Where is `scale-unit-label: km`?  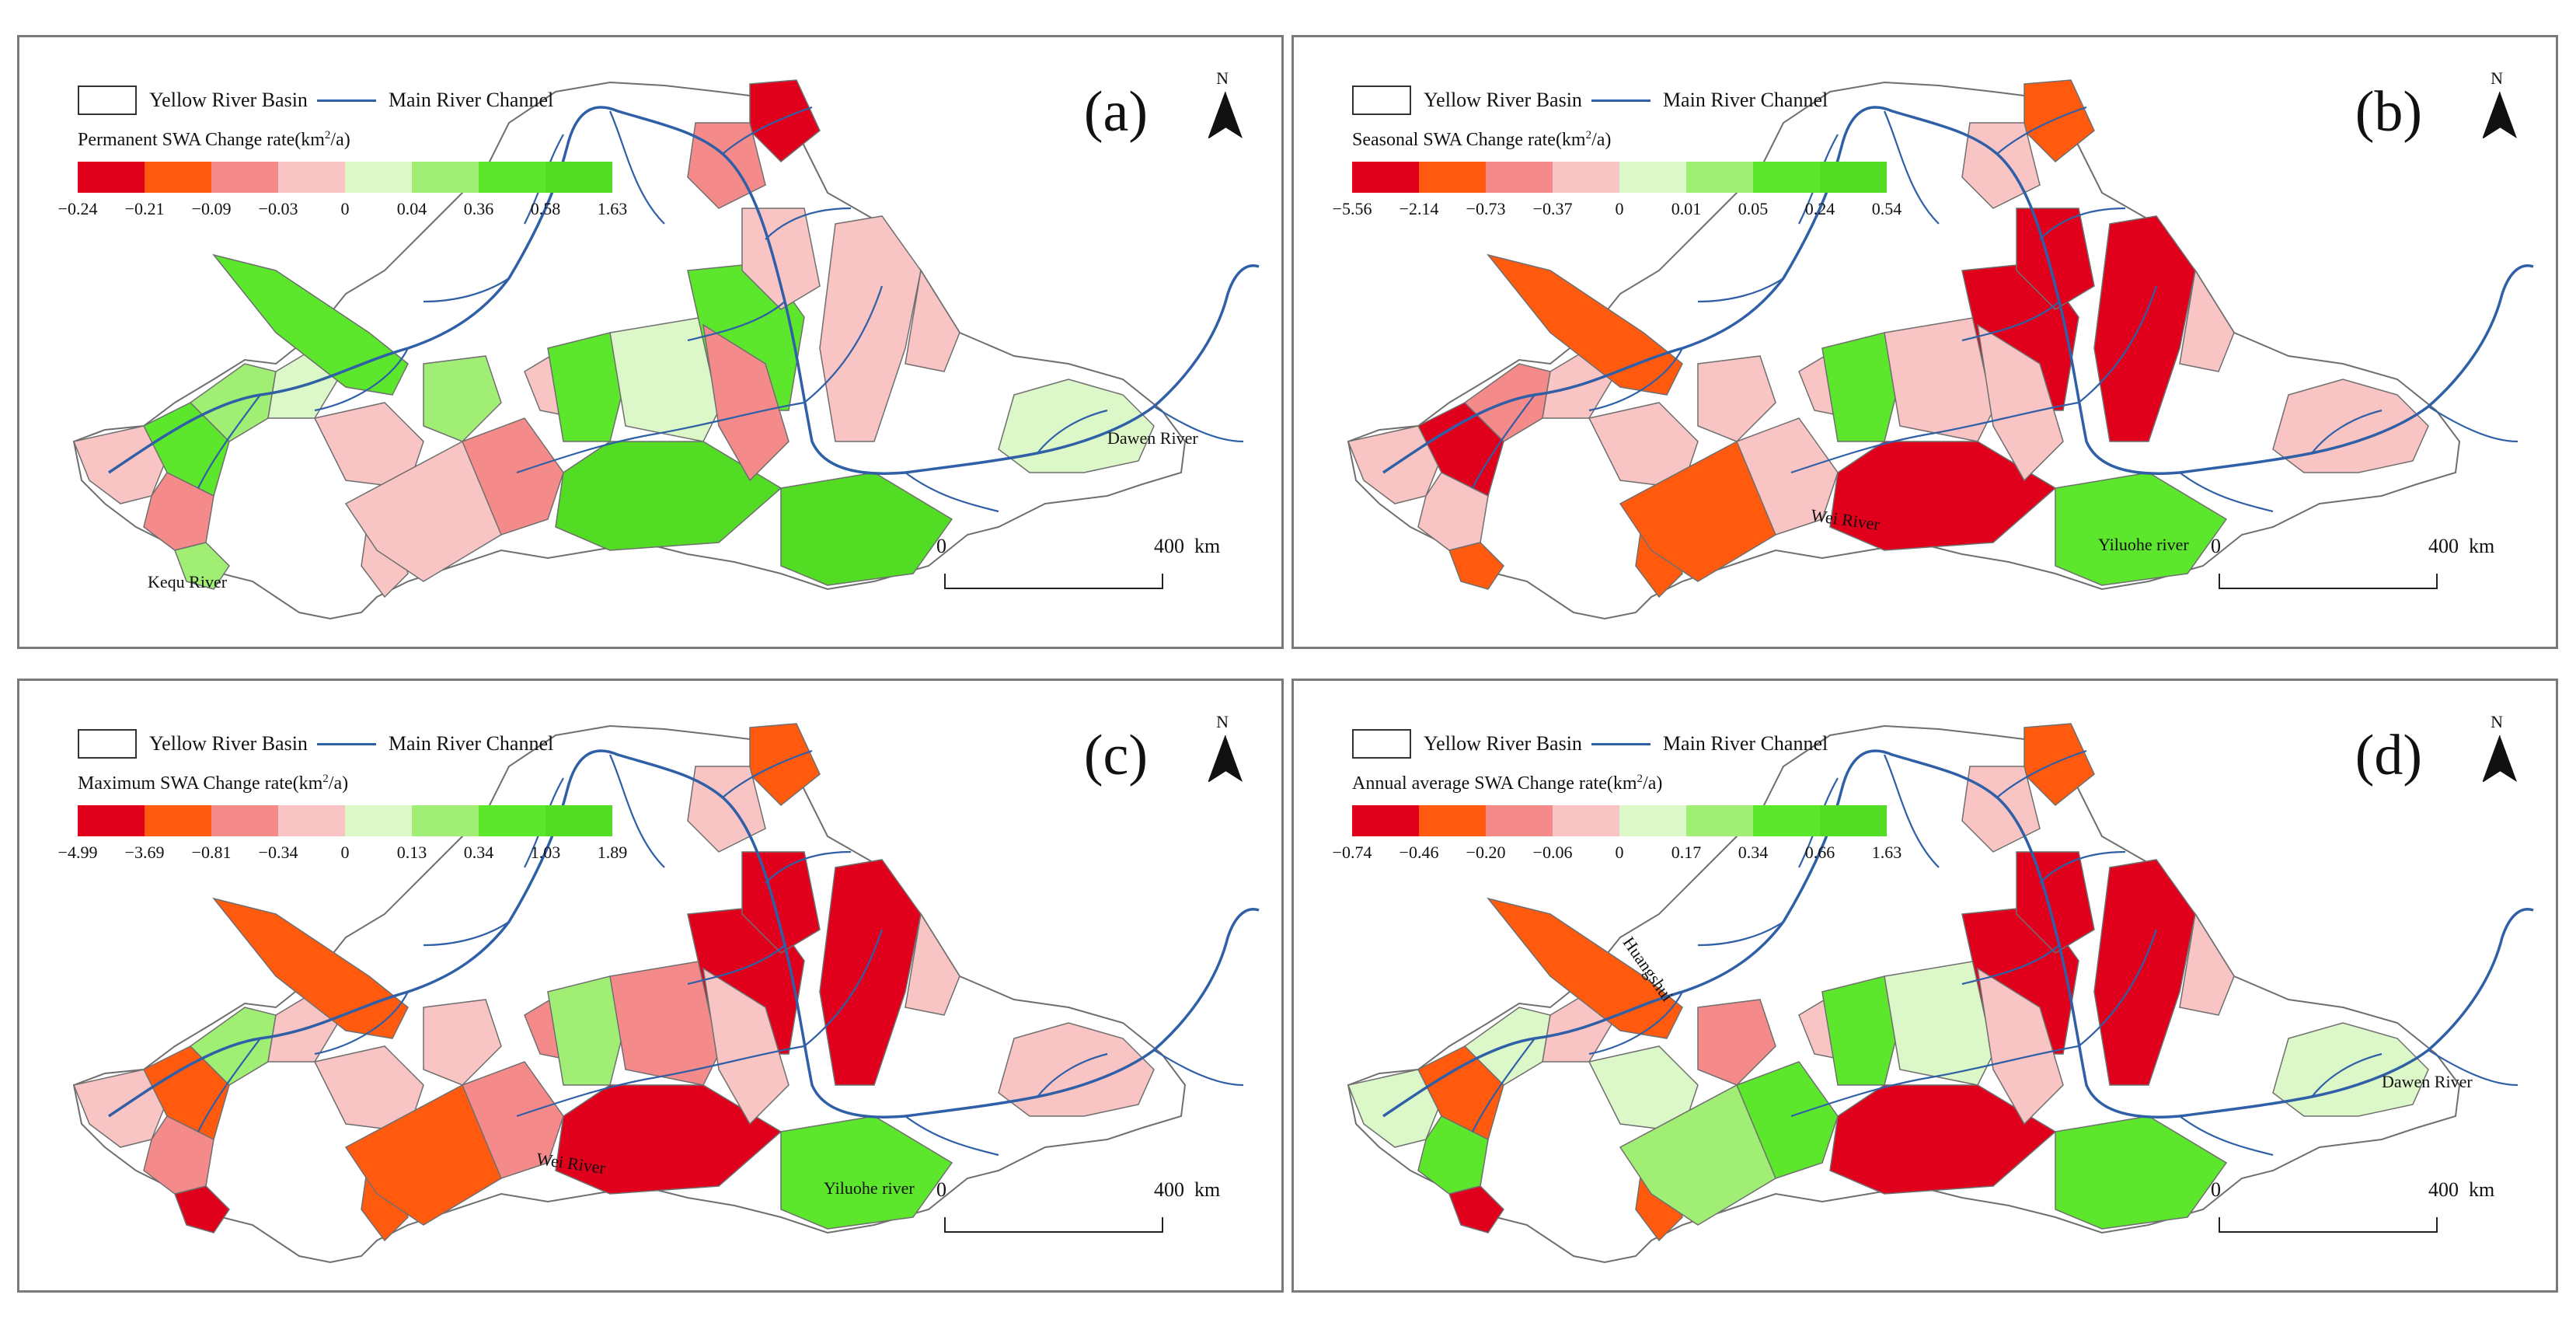
scale-unit-label: km is located at coordinates (2482, 546).